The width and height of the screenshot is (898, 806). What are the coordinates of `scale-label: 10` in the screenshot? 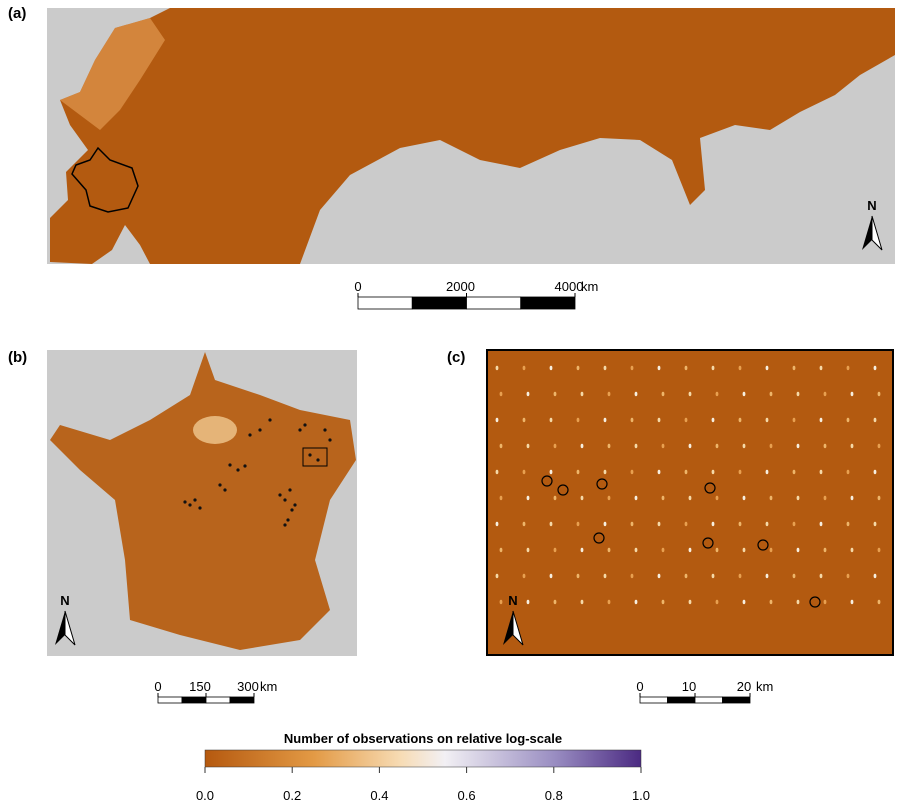 It's located at (689, 686).